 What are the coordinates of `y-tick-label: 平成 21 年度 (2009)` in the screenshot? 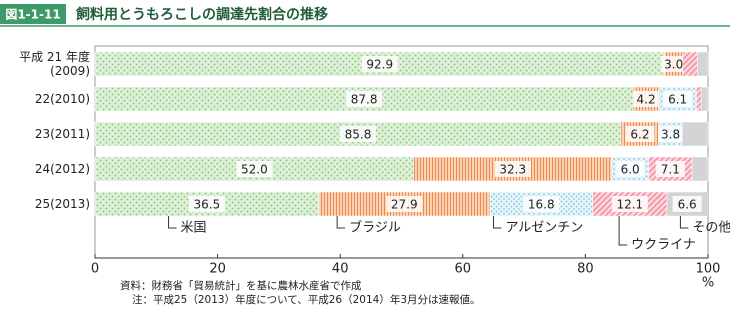 It's located at (54, 64).